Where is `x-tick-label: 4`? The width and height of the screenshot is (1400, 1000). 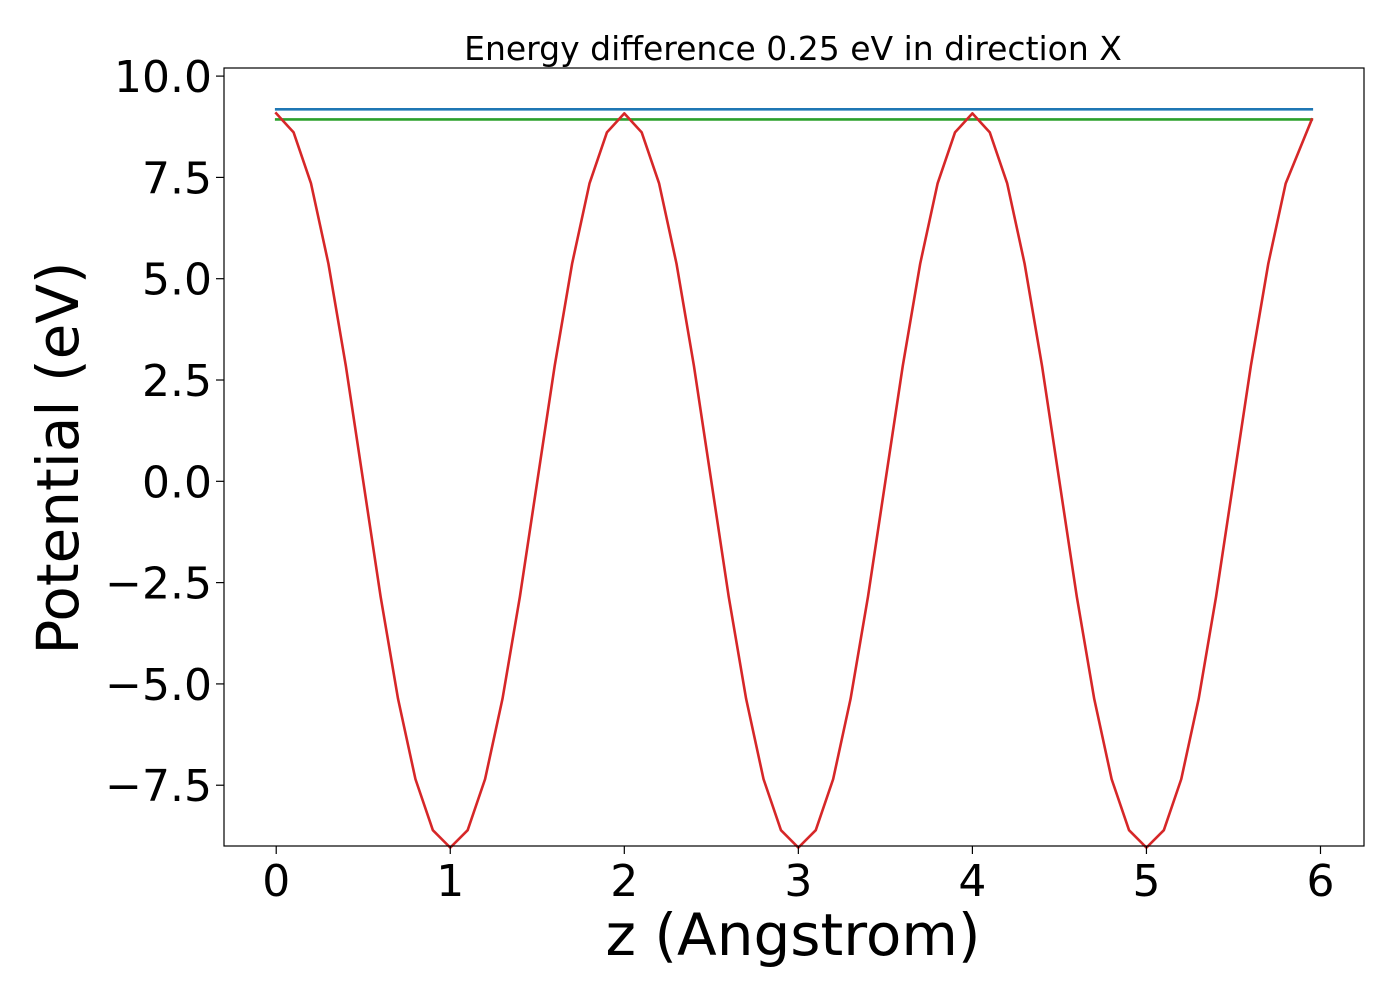
x-tick-label: 4 is located at coordinates (972, 881).